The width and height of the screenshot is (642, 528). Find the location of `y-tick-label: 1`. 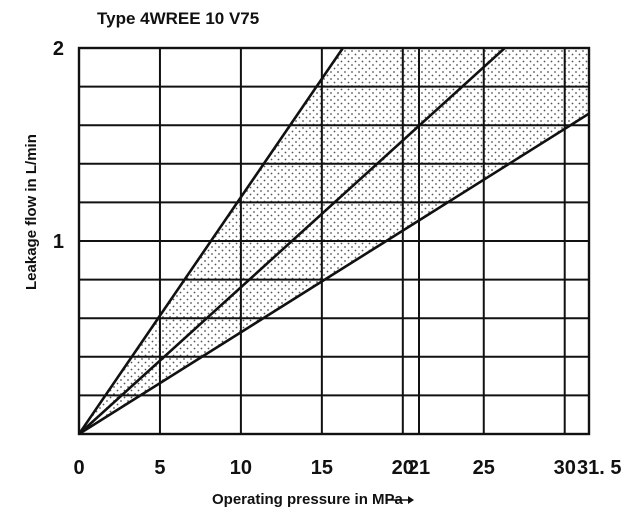

y-tick-label: 1 is located at coordinates (58, 242).